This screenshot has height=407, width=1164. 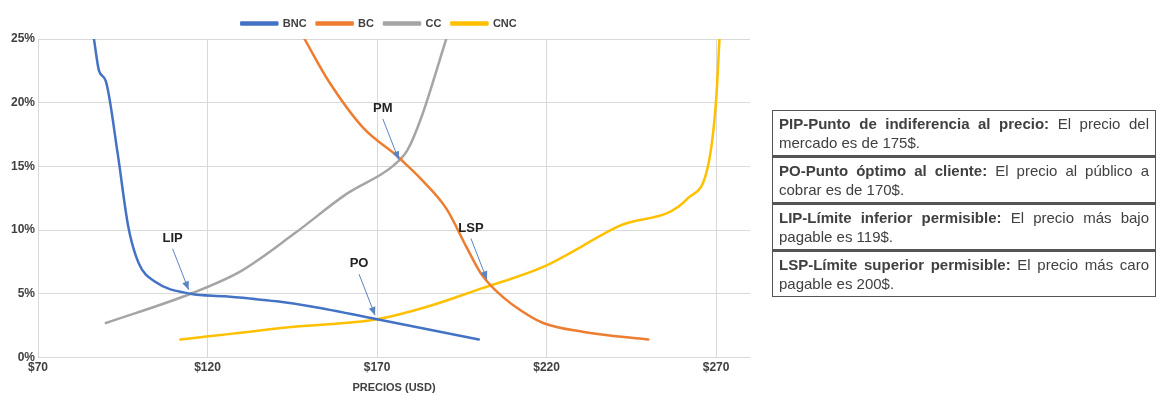 What do you see at coordinates (394, 387) in the screenshot?
I see `x-axis-title: PRECIOS (USD)` at bounding box center [394, 387].